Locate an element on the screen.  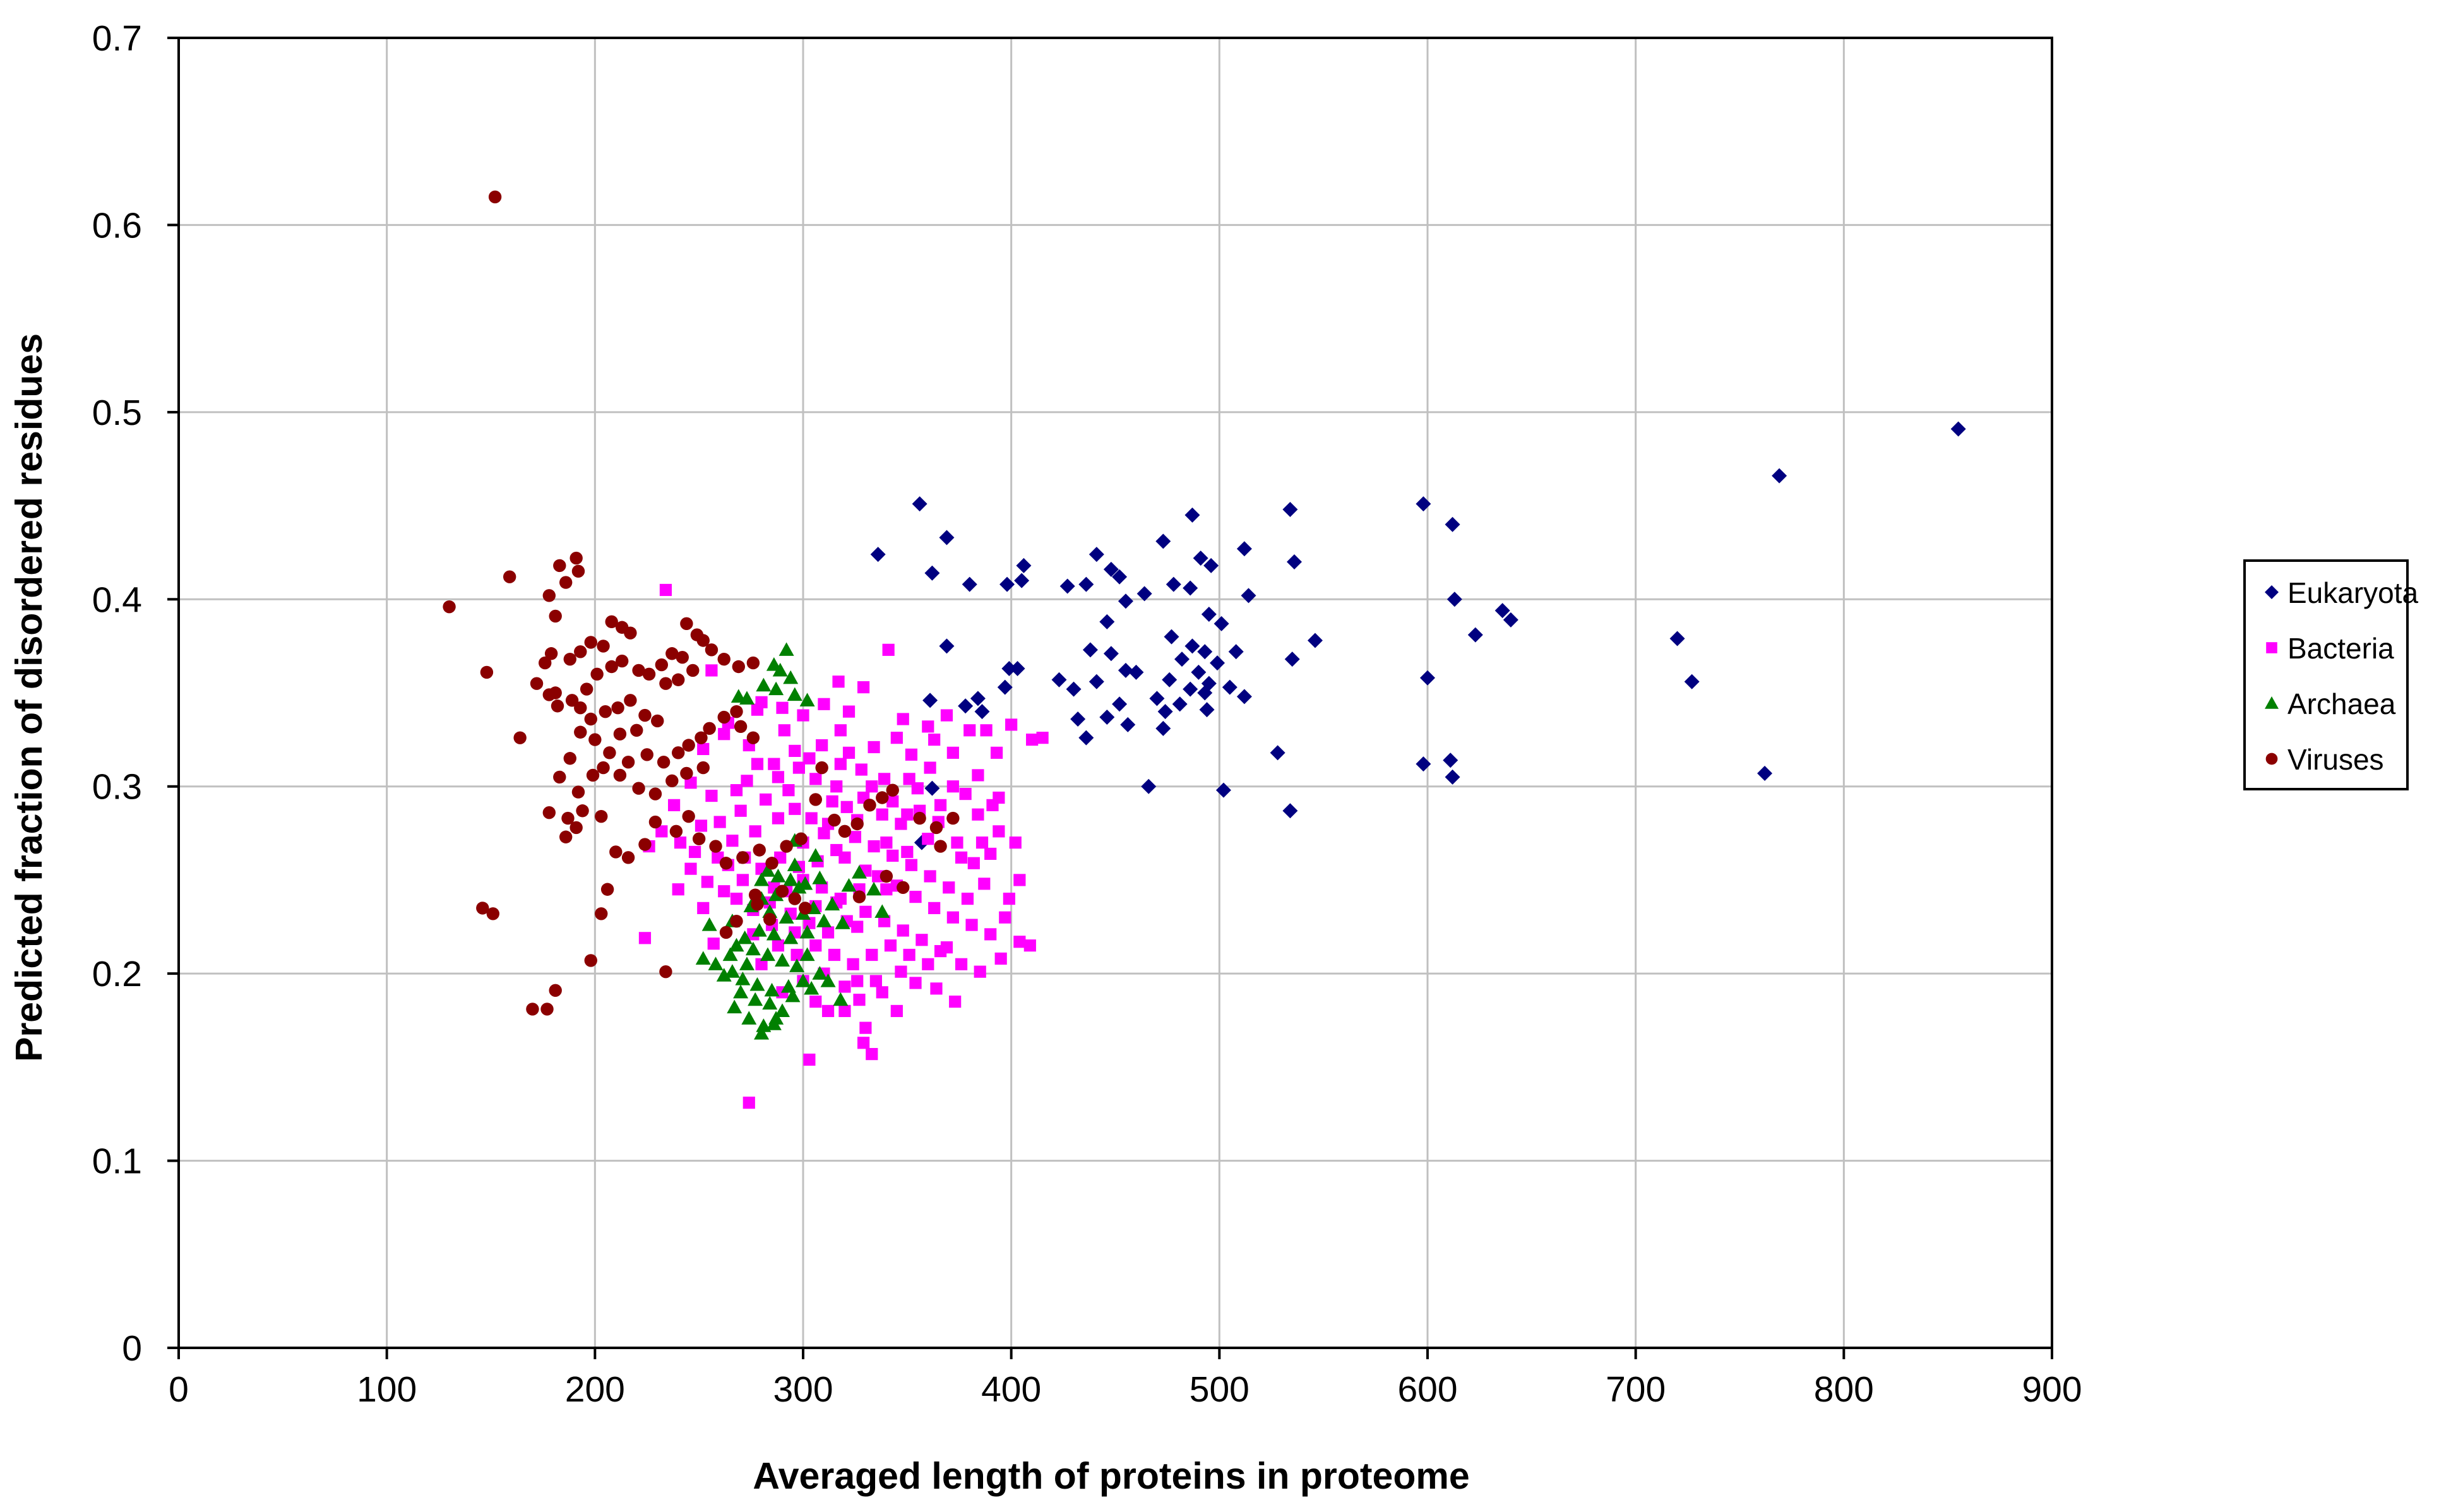
legend-label: Archaea is located at coordinates (2342, 704).